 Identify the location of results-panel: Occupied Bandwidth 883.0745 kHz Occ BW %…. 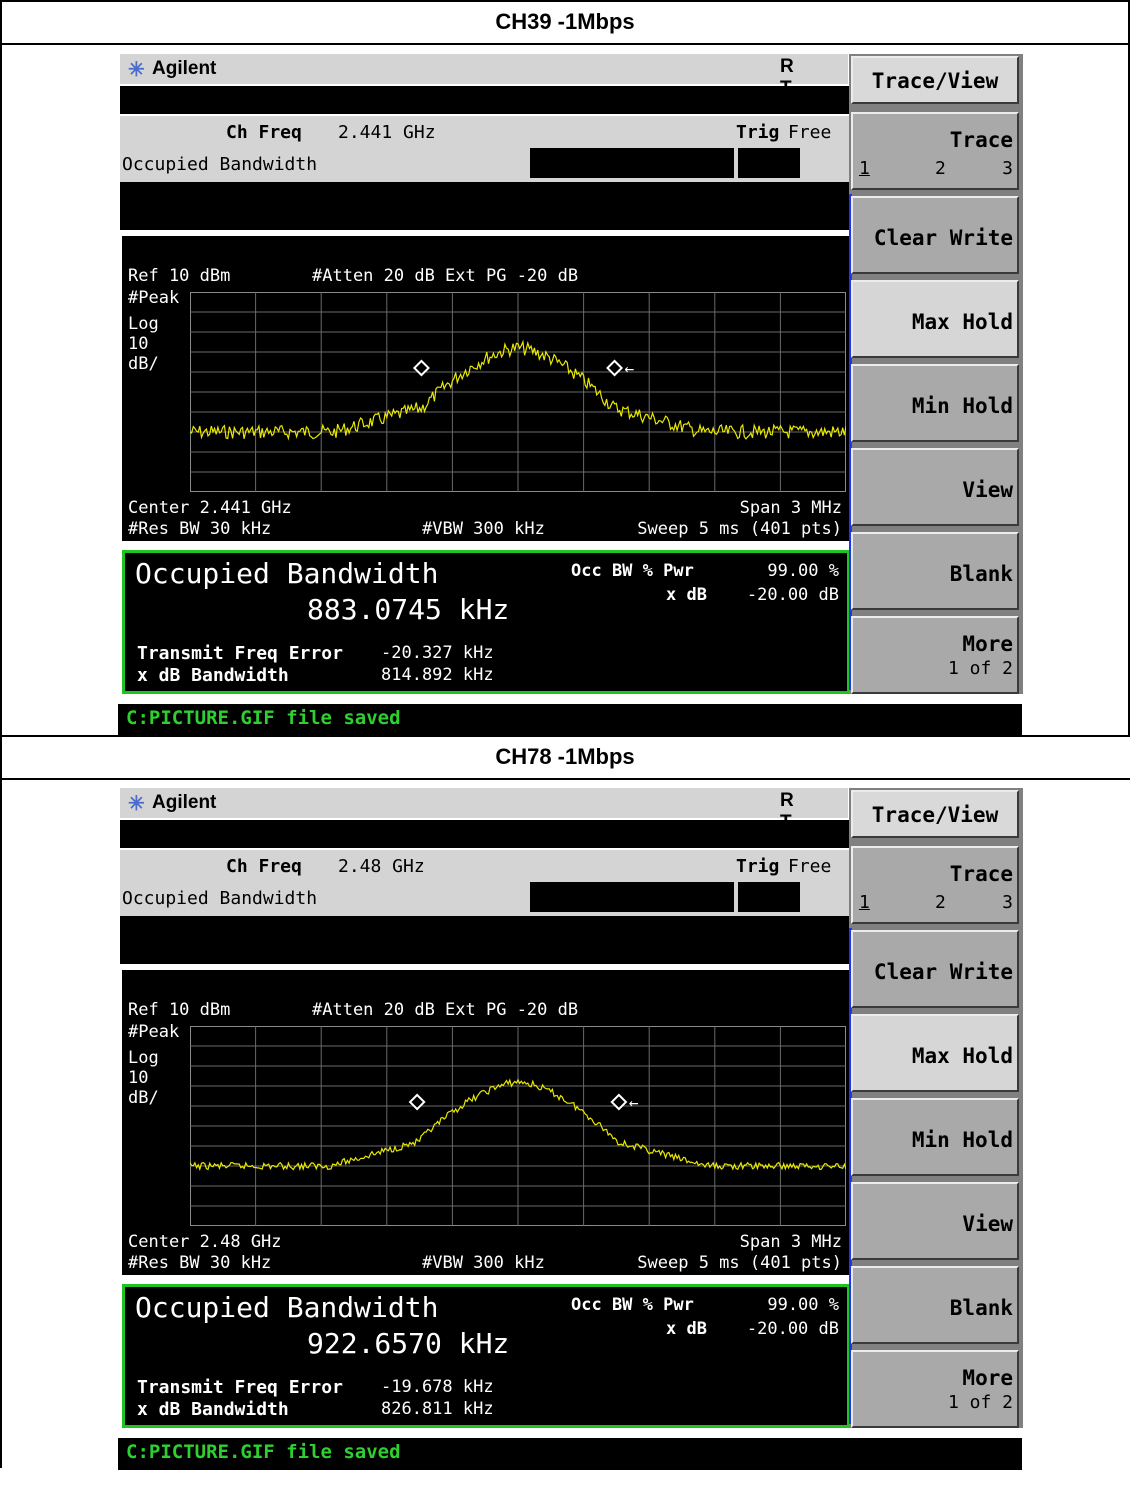
(486, 622).